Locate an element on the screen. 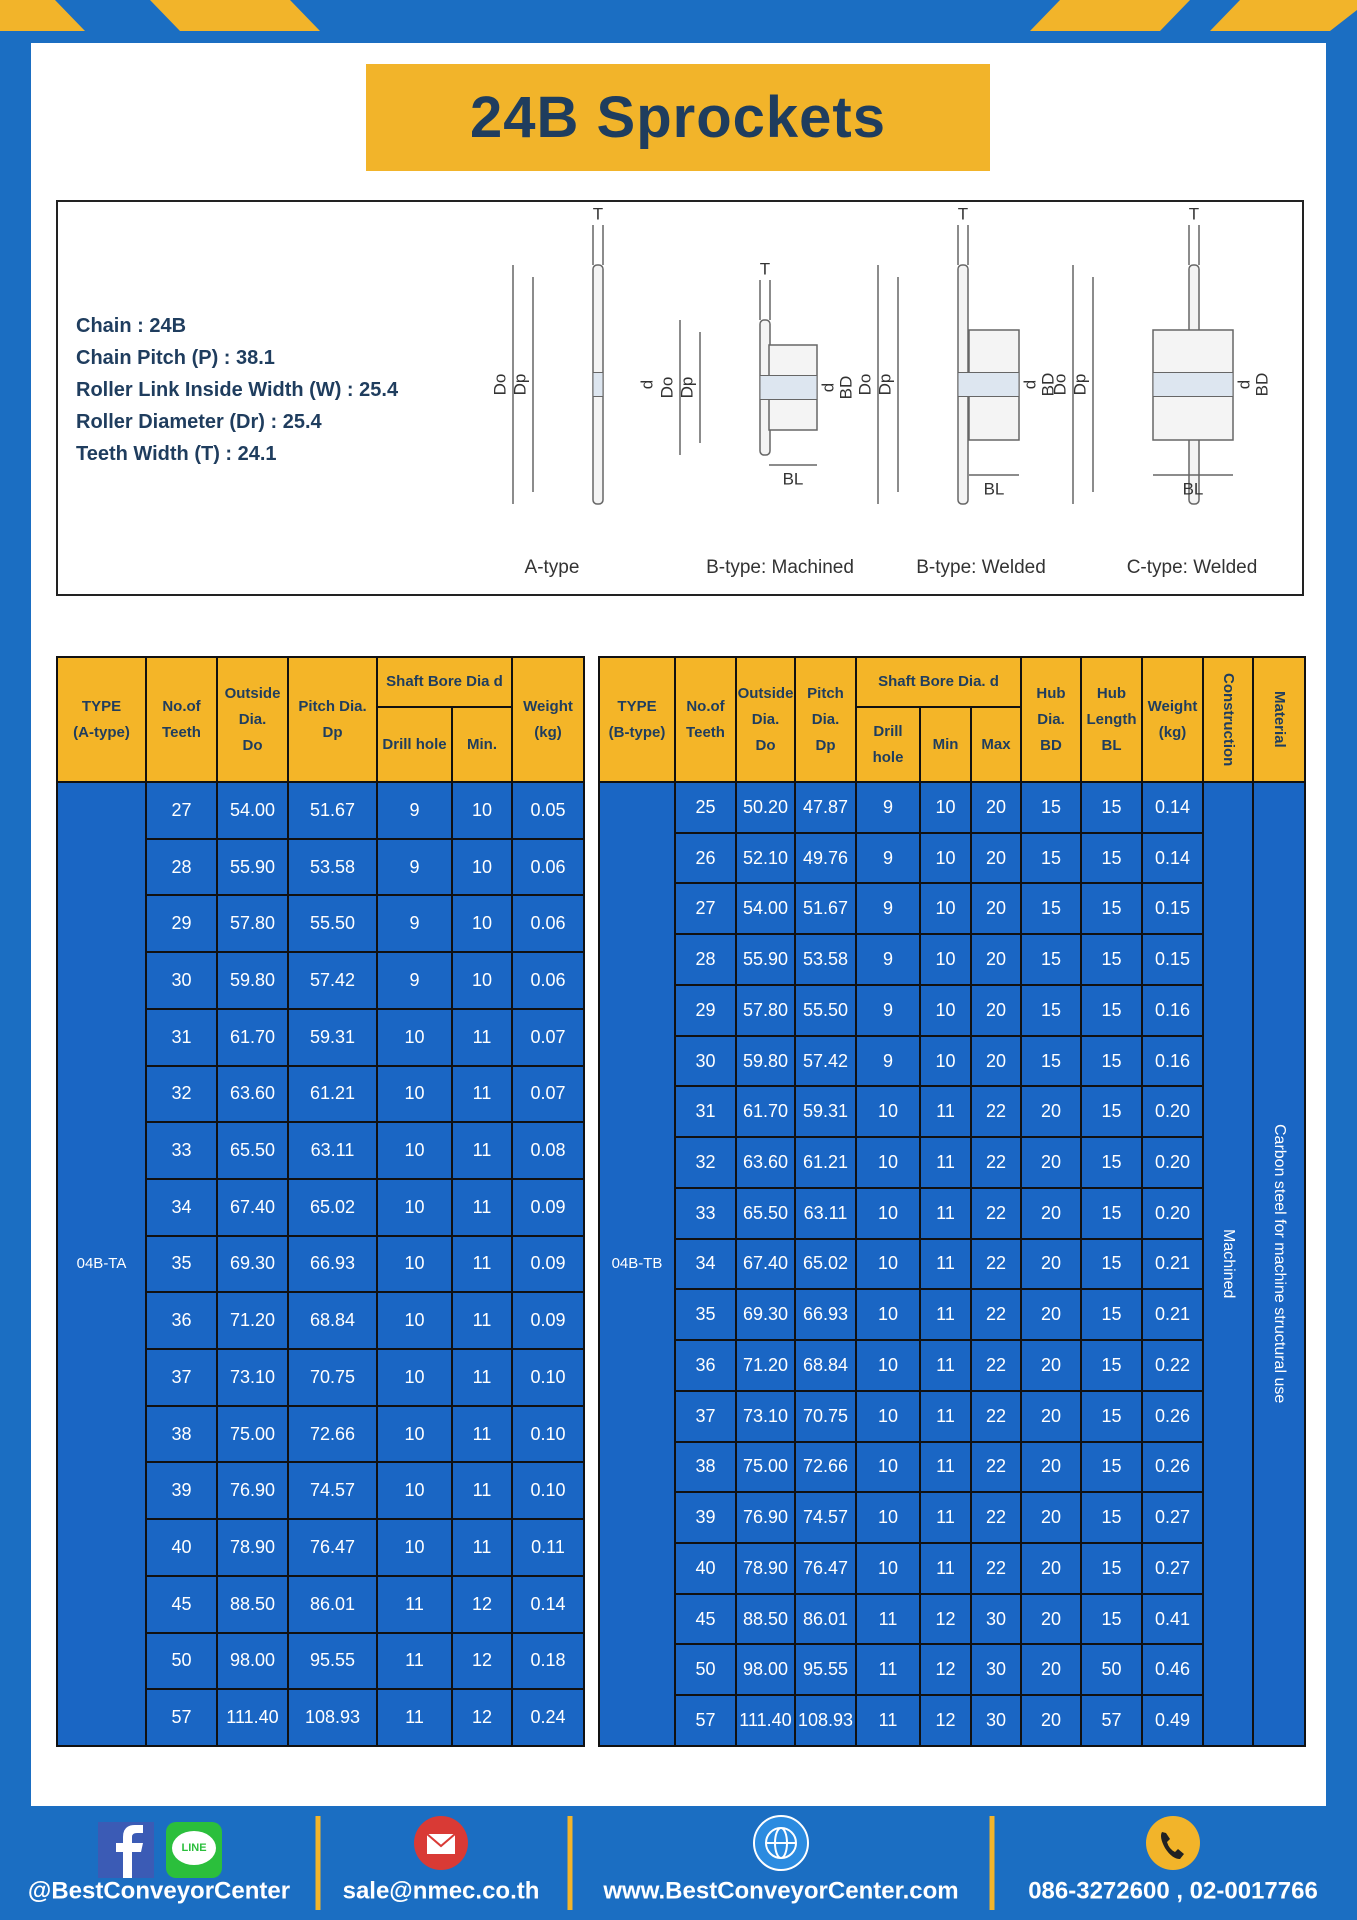 This screenshot has height=1920, width=1357. data-cell: 28 is located at coordinates (181, 867).